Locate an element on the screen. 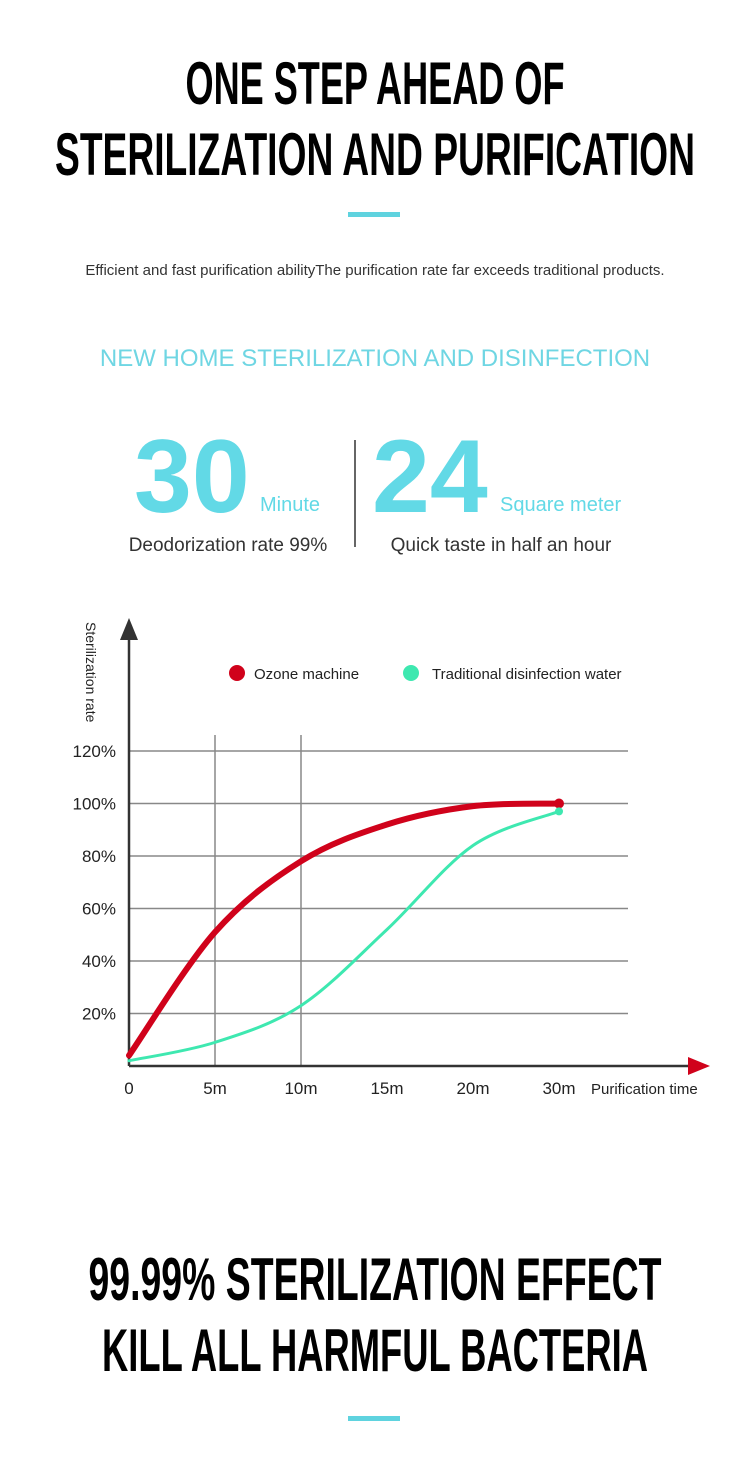 The width and height of the screenshot is (750, 1468). footer-title: KILL ALL HARMFUL BACTERIA is located at coordinates (375, 1350).